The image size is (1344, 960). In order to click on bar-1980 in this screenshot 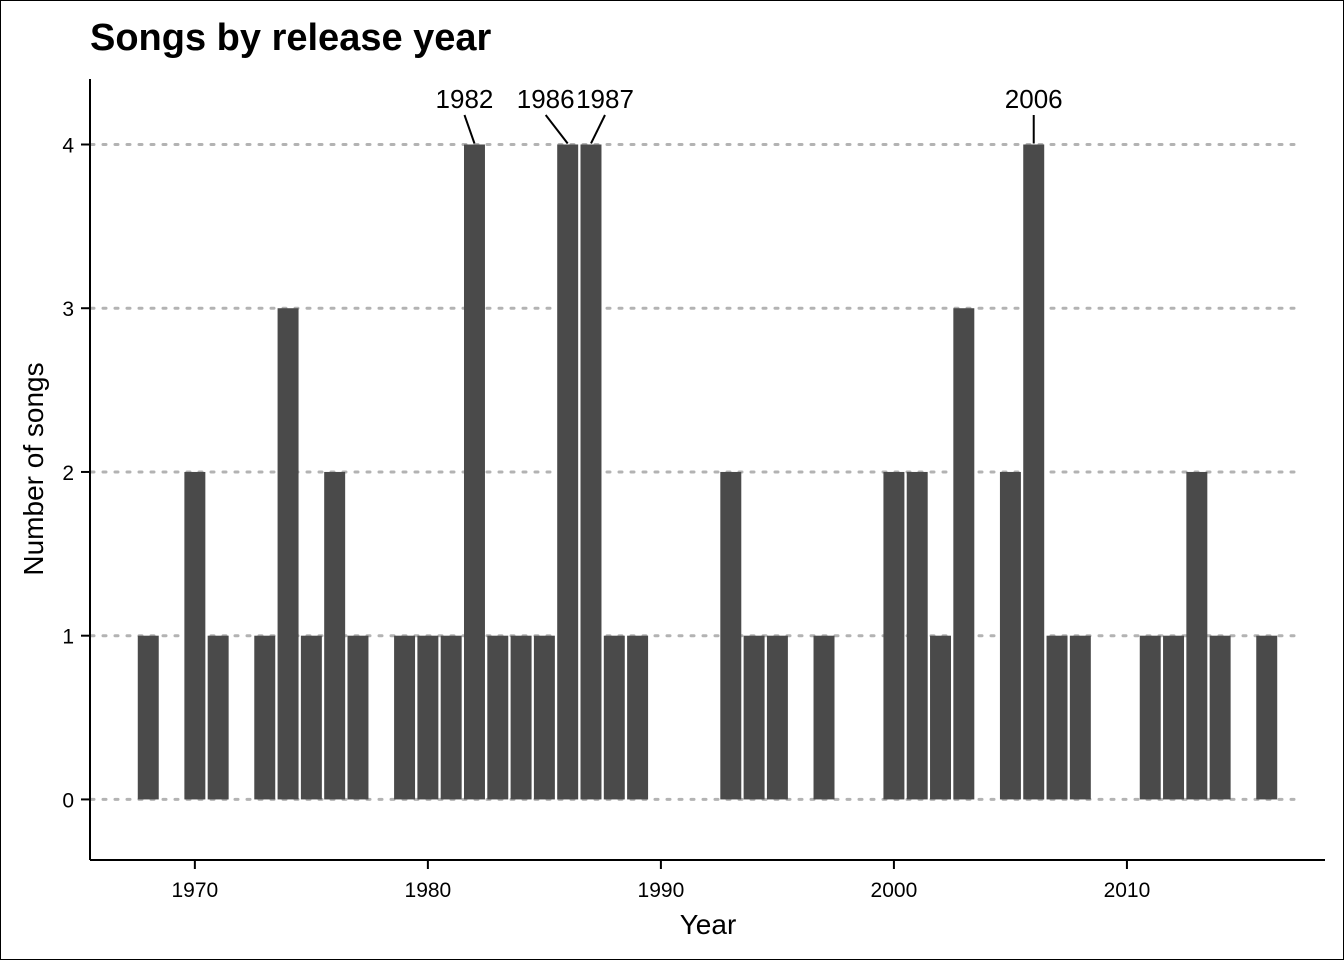, I will do `click(428, 717)`.